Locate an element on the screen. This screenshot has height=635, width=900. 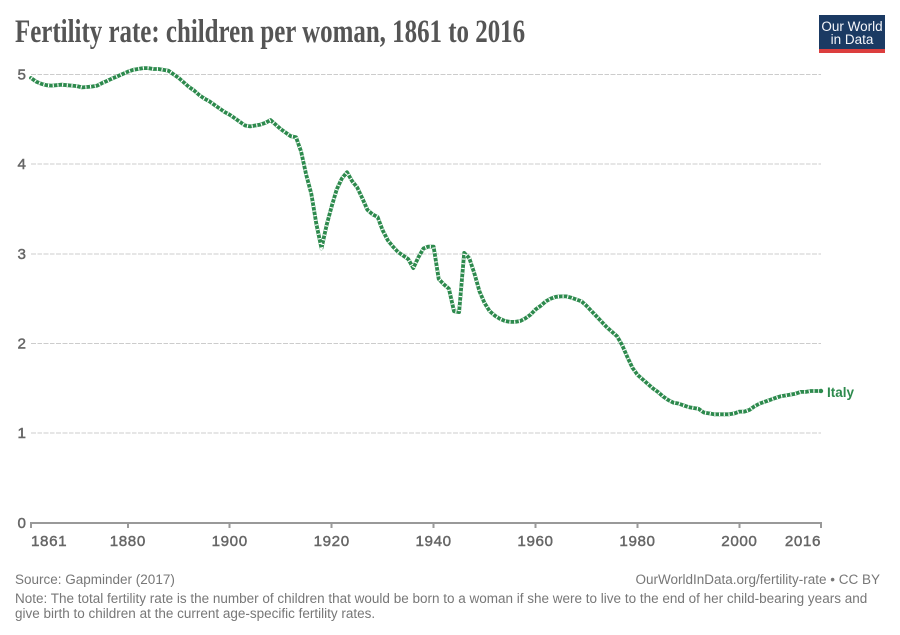
svg-text: 1960 is located at coordinates (535, 541).